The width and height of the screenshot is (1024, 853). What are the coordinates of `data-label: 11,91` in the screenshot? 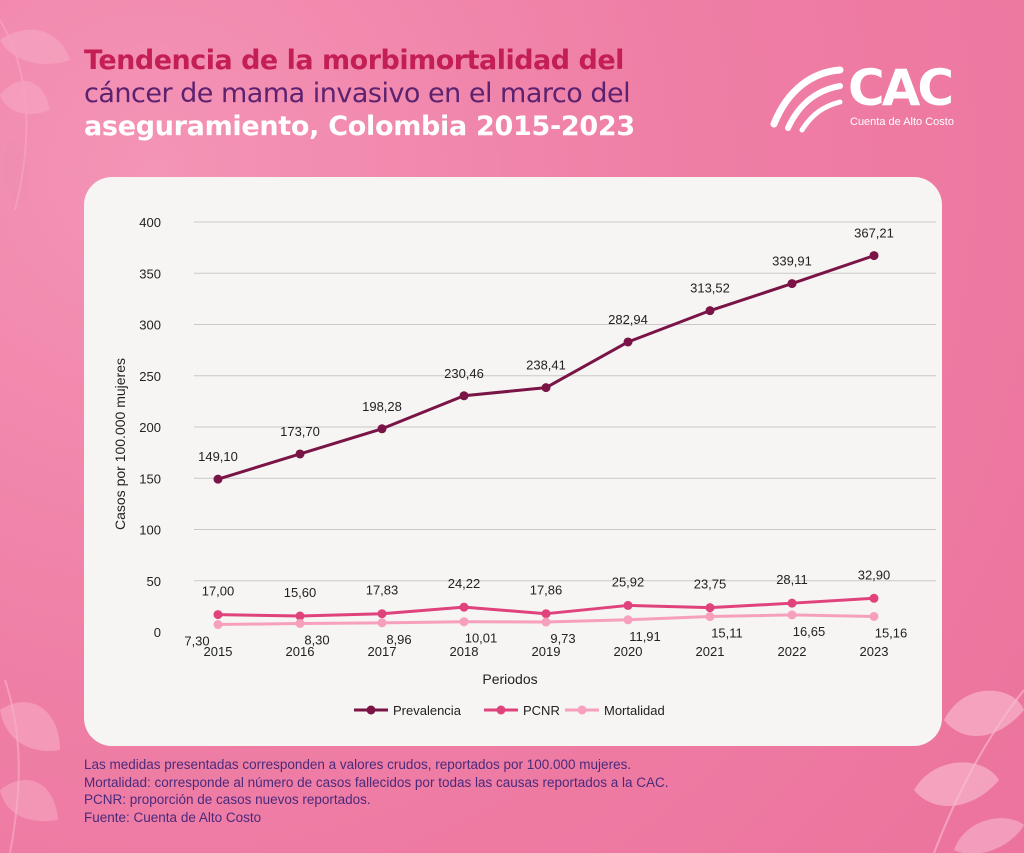 It's located at (645, 636).